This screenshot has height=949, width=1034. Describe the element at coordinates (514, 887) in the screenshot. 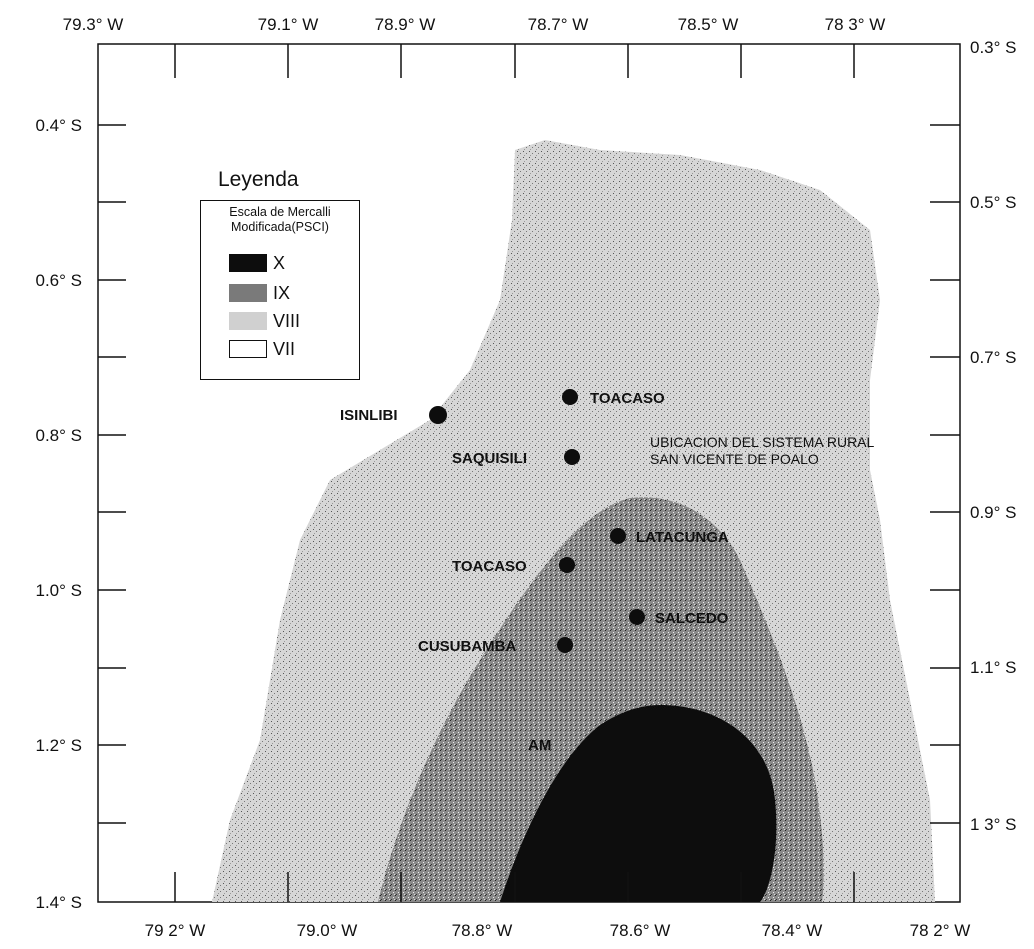

I see `bottom-ticks` at that location.